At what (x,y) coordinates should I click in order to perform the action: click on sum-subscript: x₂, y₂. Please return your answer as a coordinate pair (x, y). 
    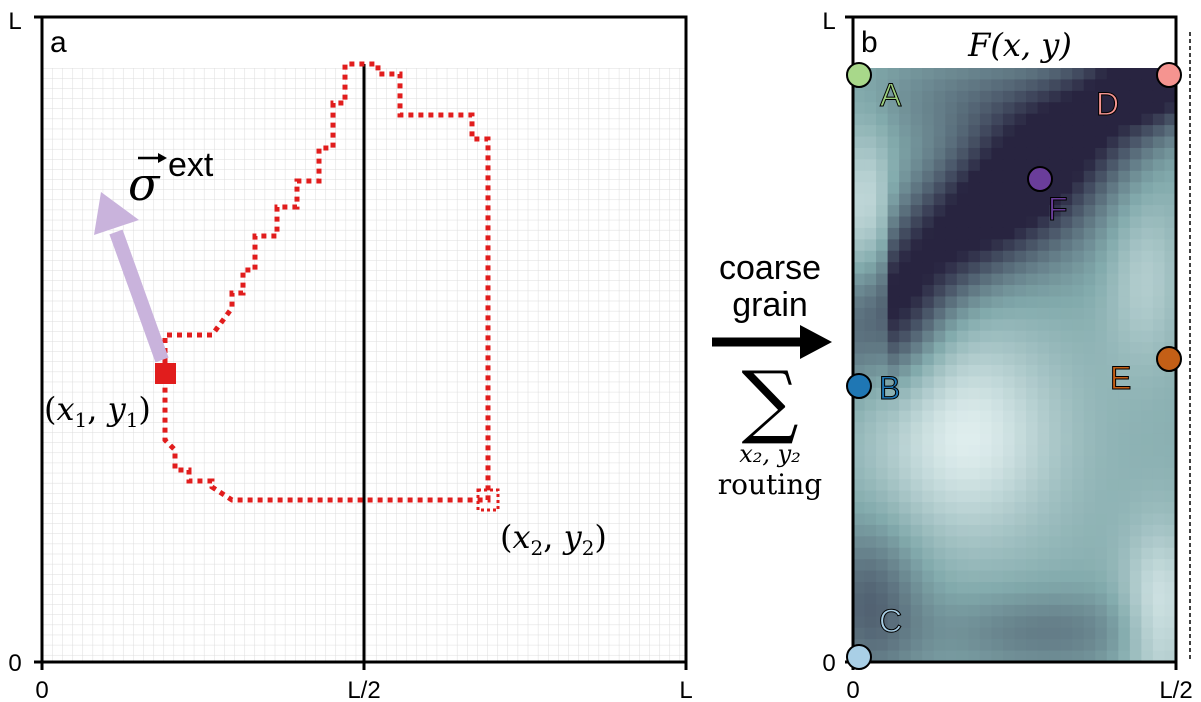
    Looking at the image, I should click on (770, 454).